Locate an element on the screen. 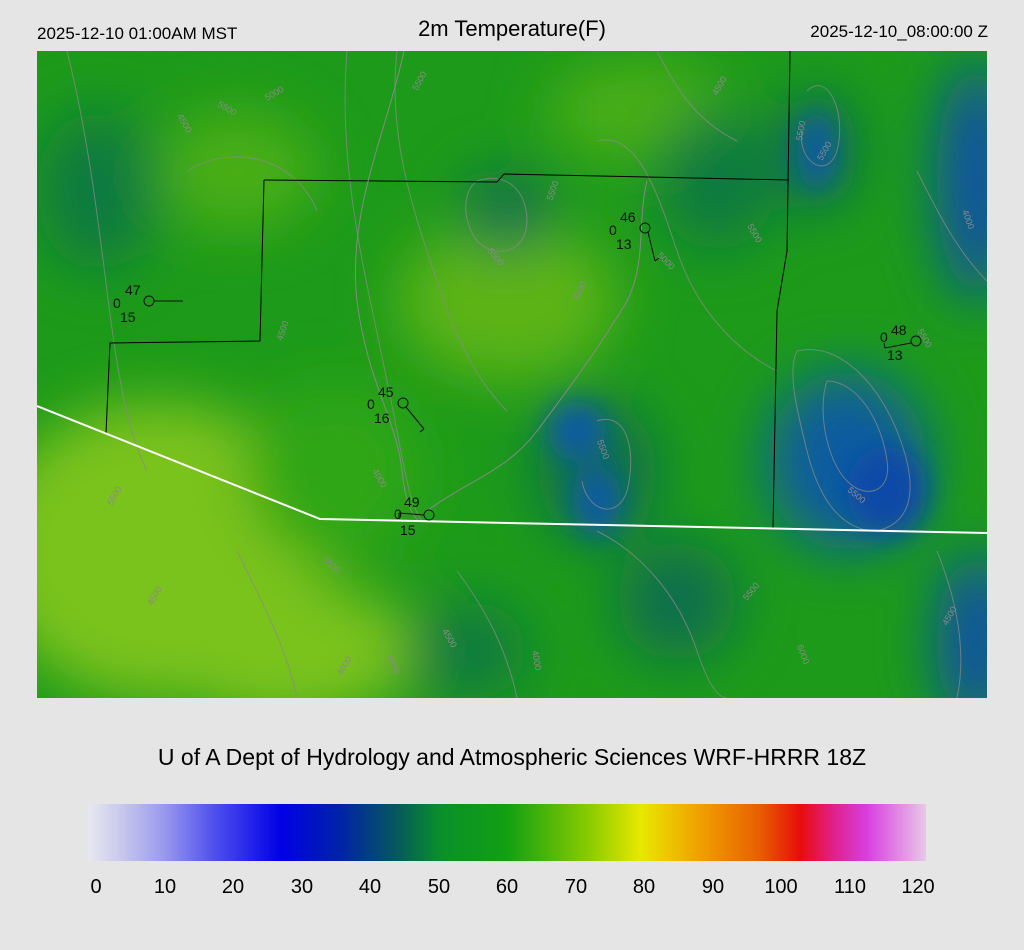 The height and width of the screenshot is (950, 1024). colorbar-tick: 50 is located at coordinates (439, 887).